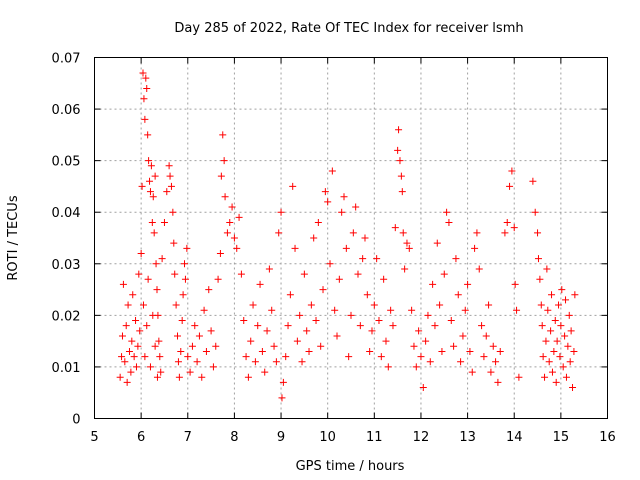 This screenshot has height=480, width=640. Describe the element at coordinates (514, 437) in the screenshot. I see `x-tick-label: 14` at that location.